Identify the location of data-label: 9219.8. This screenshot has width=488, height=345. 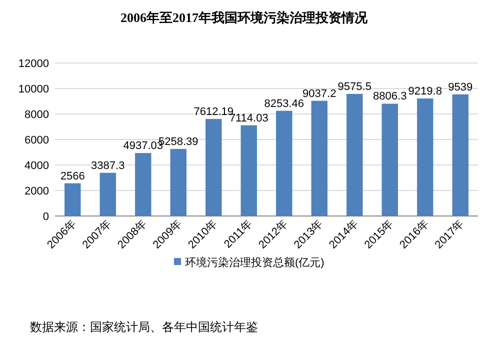
(425, 91).